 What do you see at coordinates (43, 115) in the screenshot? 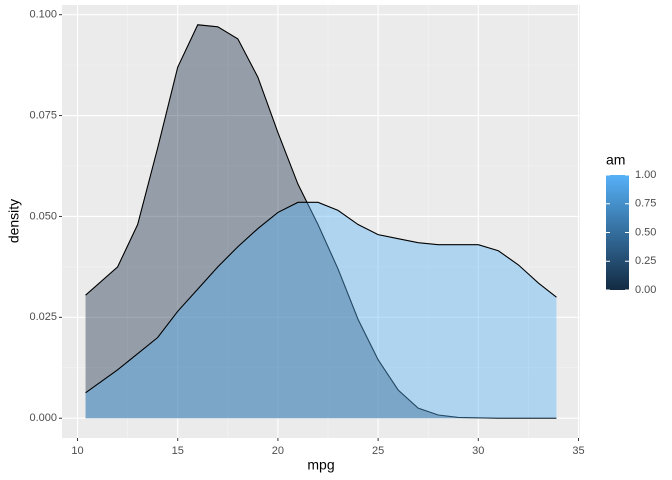
I see `y-tick-label: 0.075` at bounding box center [43, 115].